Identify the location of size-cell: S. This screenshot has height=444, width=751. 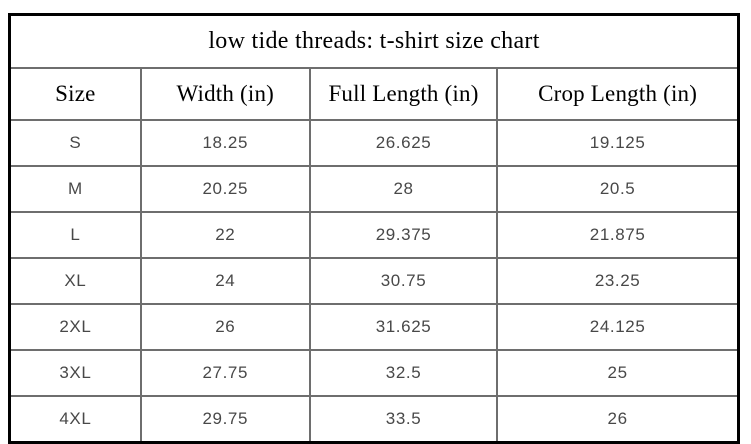
(75, 143).